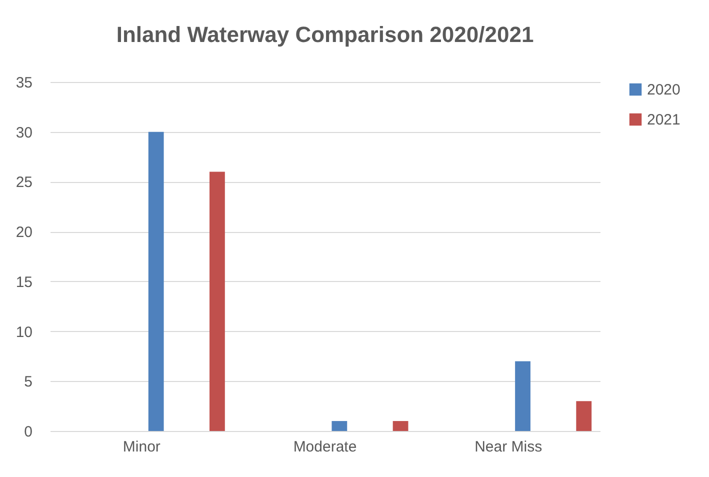 The height and width of the screenshot is (477, 709). Describe the element at coordinates (24, 282) in the screenshot. I see `y-tick-label: 15` at that location.